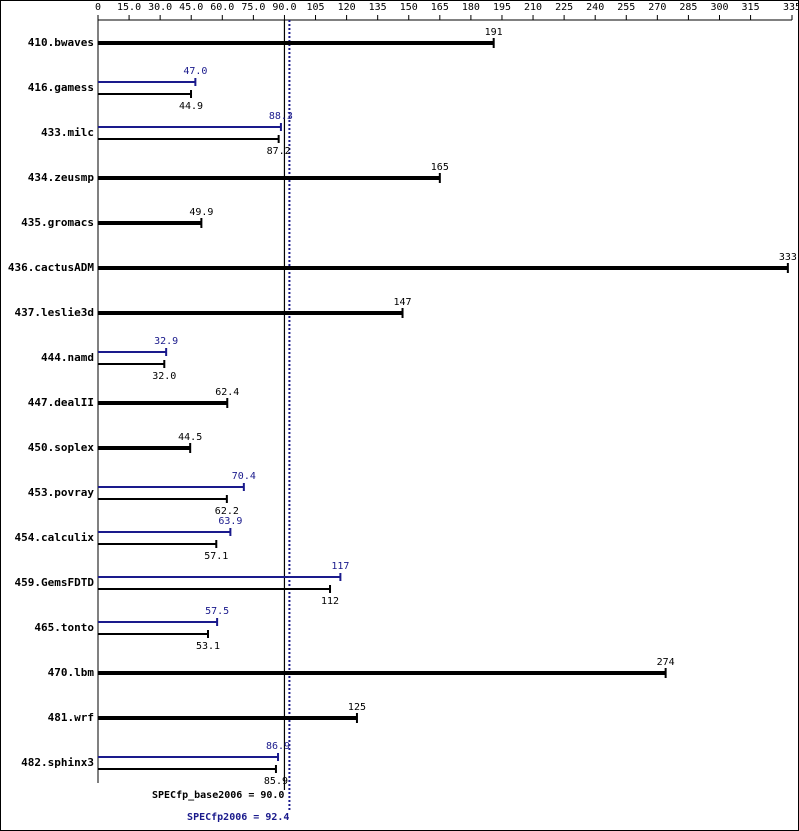  Describe the element at coordinates (788, 257) in the screenshot. I see `value-label: 333` at that location.